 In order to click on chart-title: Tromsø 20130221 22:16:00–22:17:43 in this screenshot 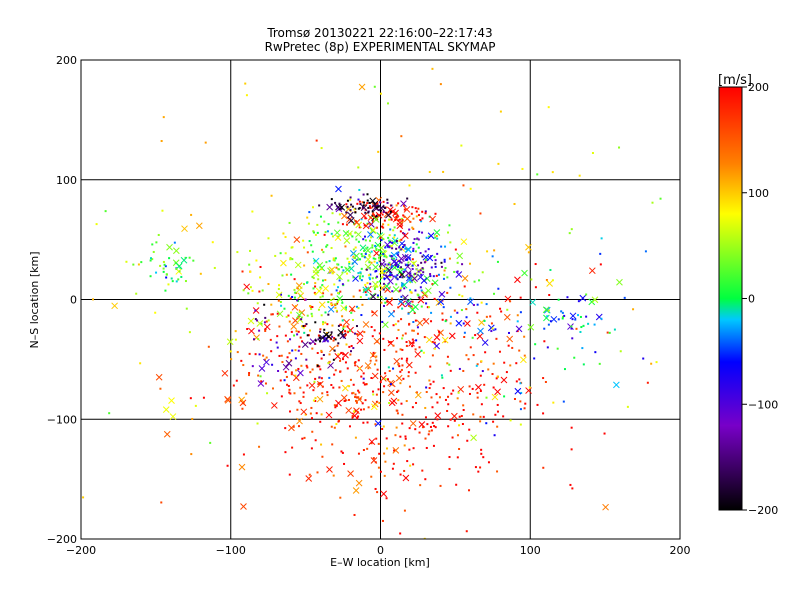, I will do `click(379, 33)`.